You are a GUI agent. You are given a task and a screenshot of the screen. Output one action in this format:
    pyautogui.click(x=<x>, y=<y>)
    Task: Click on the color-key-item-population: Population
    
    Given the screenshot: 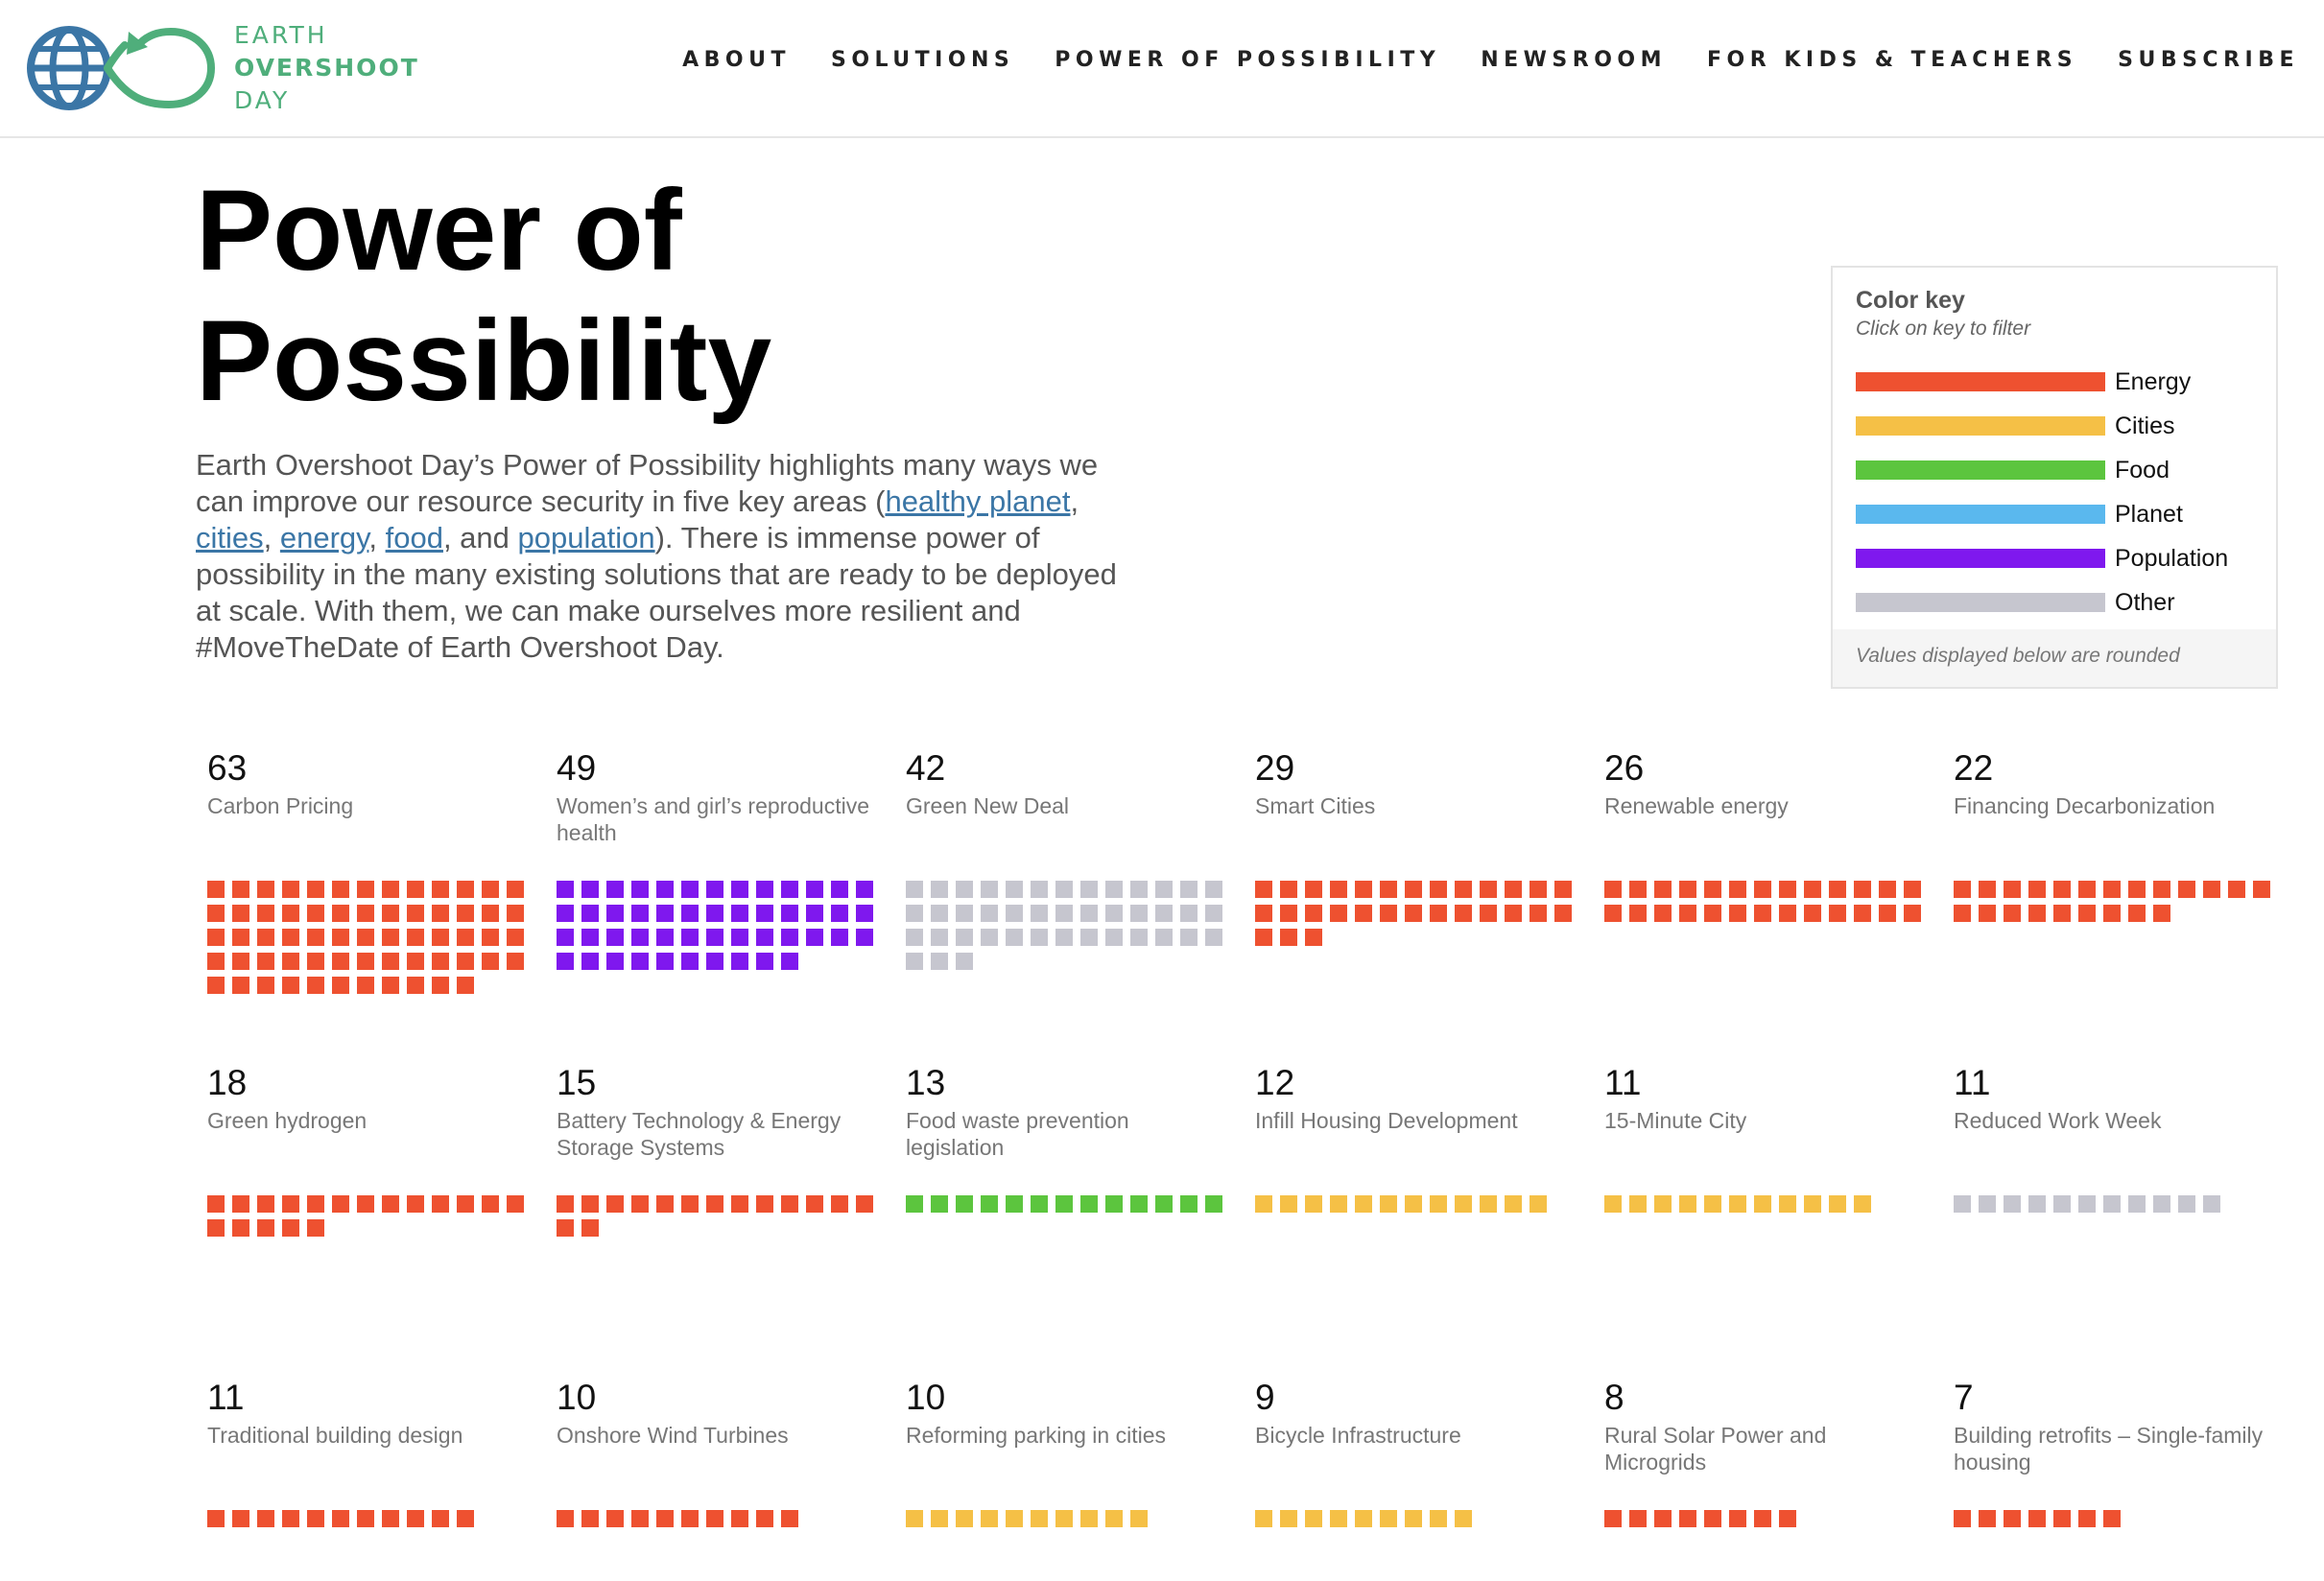 What is the action you would take?
    pyautogui.click(x=2042, y=558)
    